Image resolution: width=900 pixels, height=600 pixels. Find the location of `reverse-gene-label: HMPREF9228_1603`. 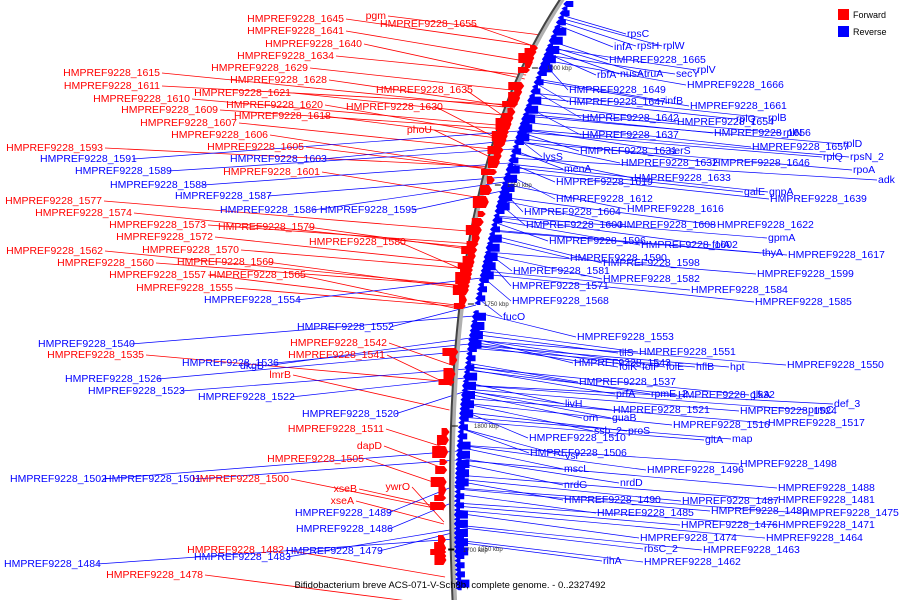

reverse-gene-label: HMPREF9228_1603 is located at coordinates (278, 159).